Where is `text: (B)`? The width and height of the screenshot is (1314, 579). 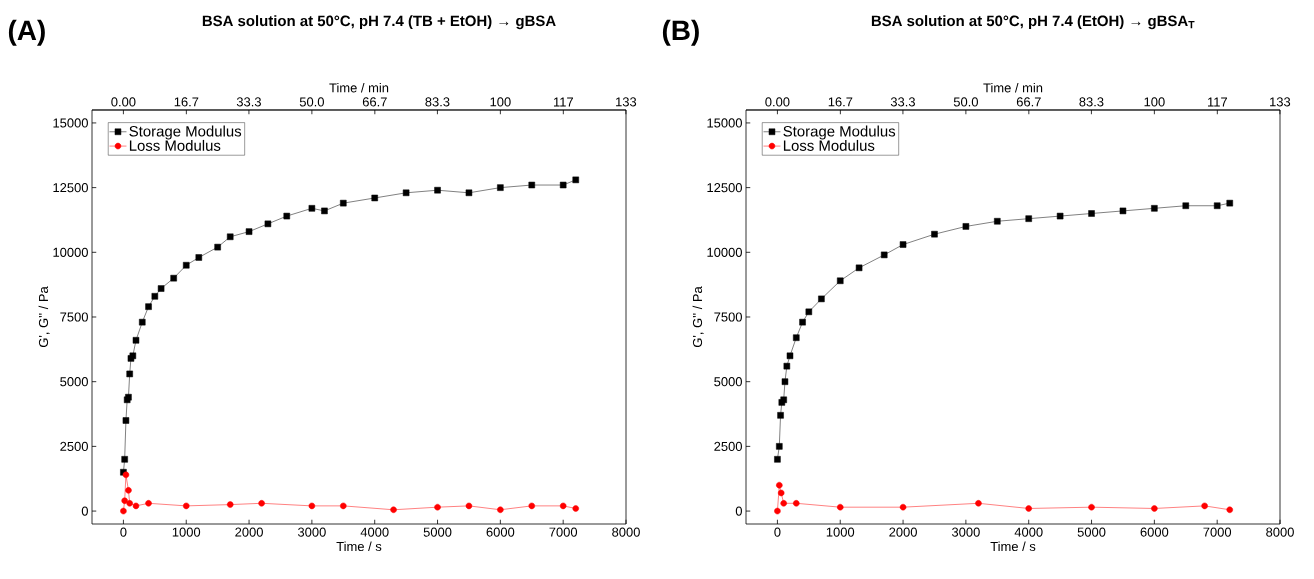 text: (B) is located at coordinates (680, 32).